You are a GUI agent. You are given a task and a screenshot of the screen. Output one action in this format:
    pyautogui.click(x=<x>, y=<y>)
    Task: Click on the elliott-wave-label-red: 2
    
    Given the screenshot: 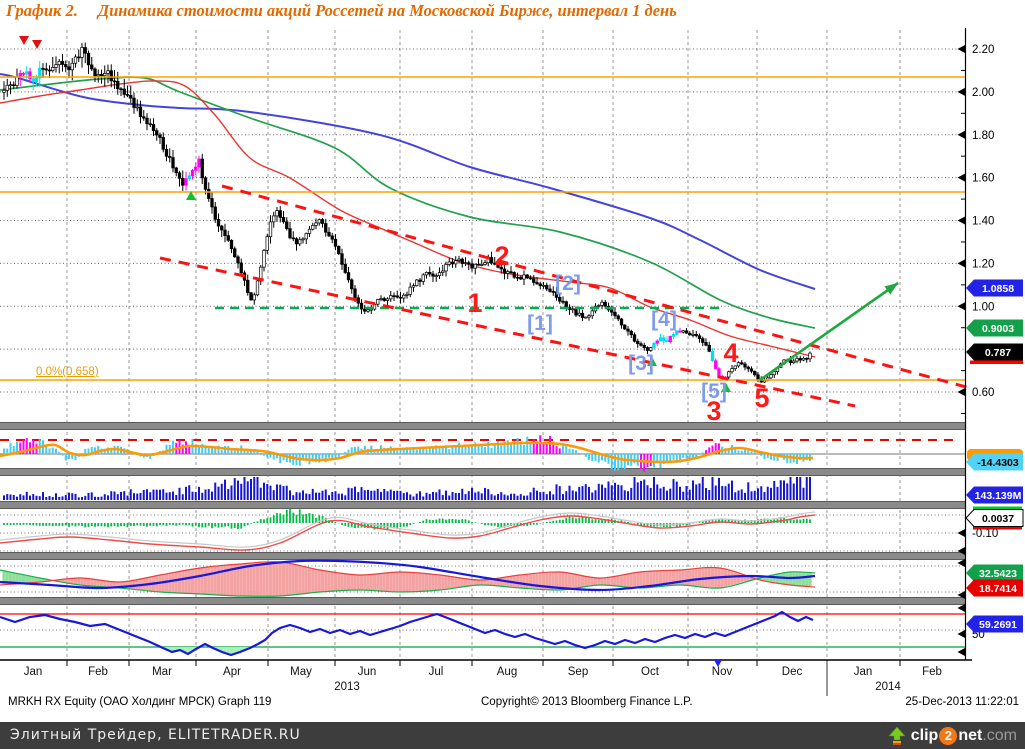 What is the action you would take?
    pyautogui.click(x=501, y=256)
    